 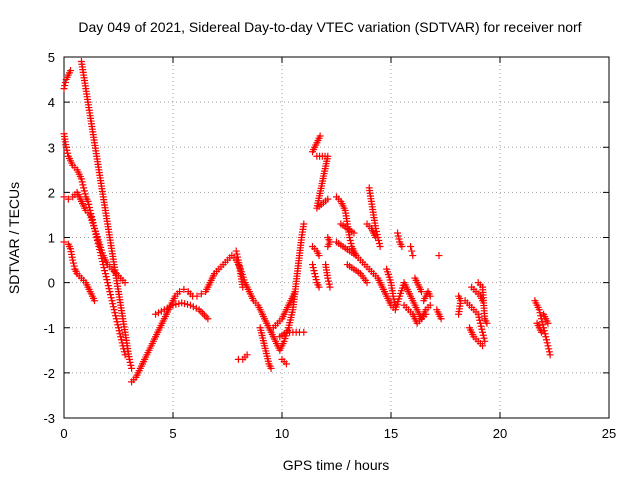 What do you see at coordinates (63, 433) in the screenshot?
I see `x-tick-label: 0` at bounding box center [63, 433].